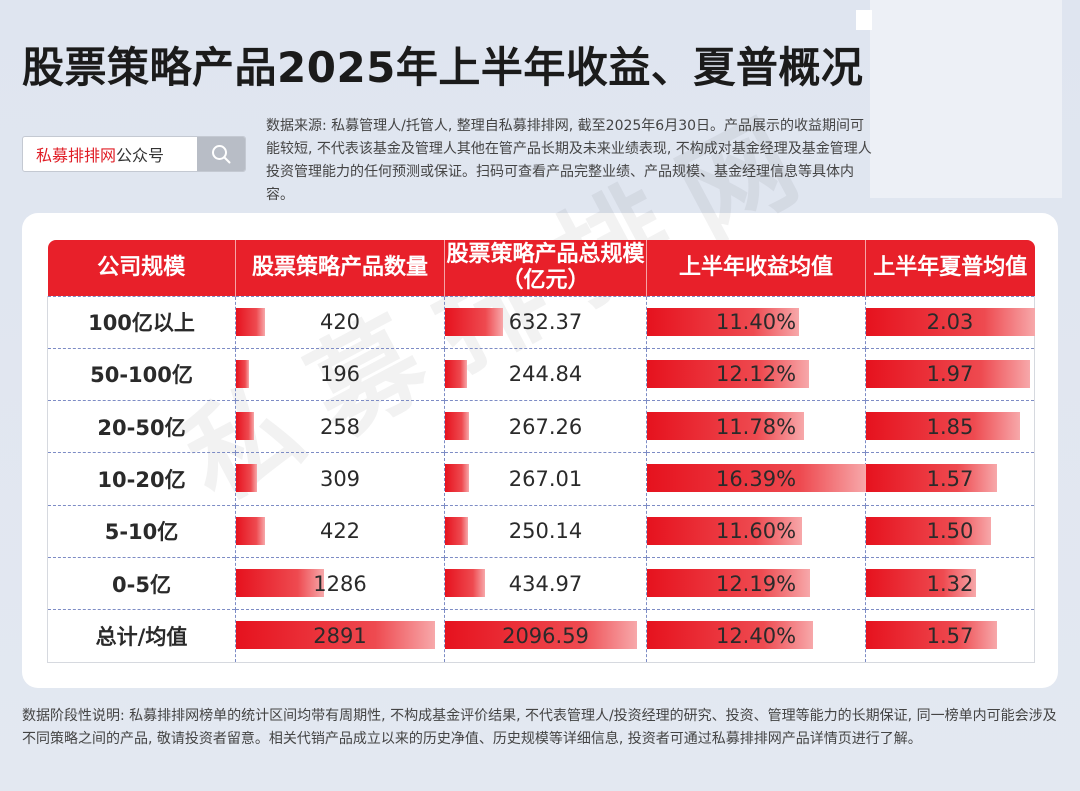 The image size is (1080, 791). Describe the element at coordinates (545, 426) in the screenshot. I see `total-scale-value: 267.26` at that location.